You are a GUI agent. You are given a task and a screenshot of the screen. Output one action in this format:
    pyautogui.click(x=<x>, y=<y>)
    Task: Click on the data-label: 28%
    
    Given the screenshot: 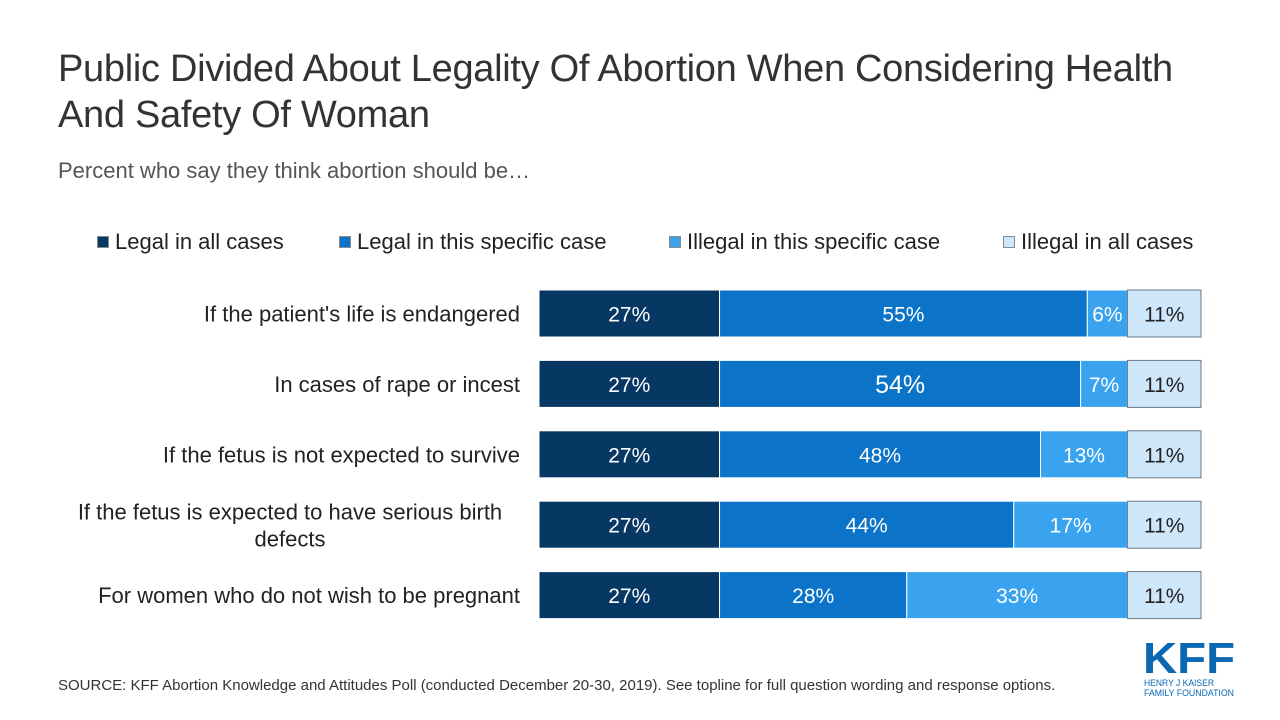 What is the action you would take?
    pyautogui.click(x=813, y=596)
    